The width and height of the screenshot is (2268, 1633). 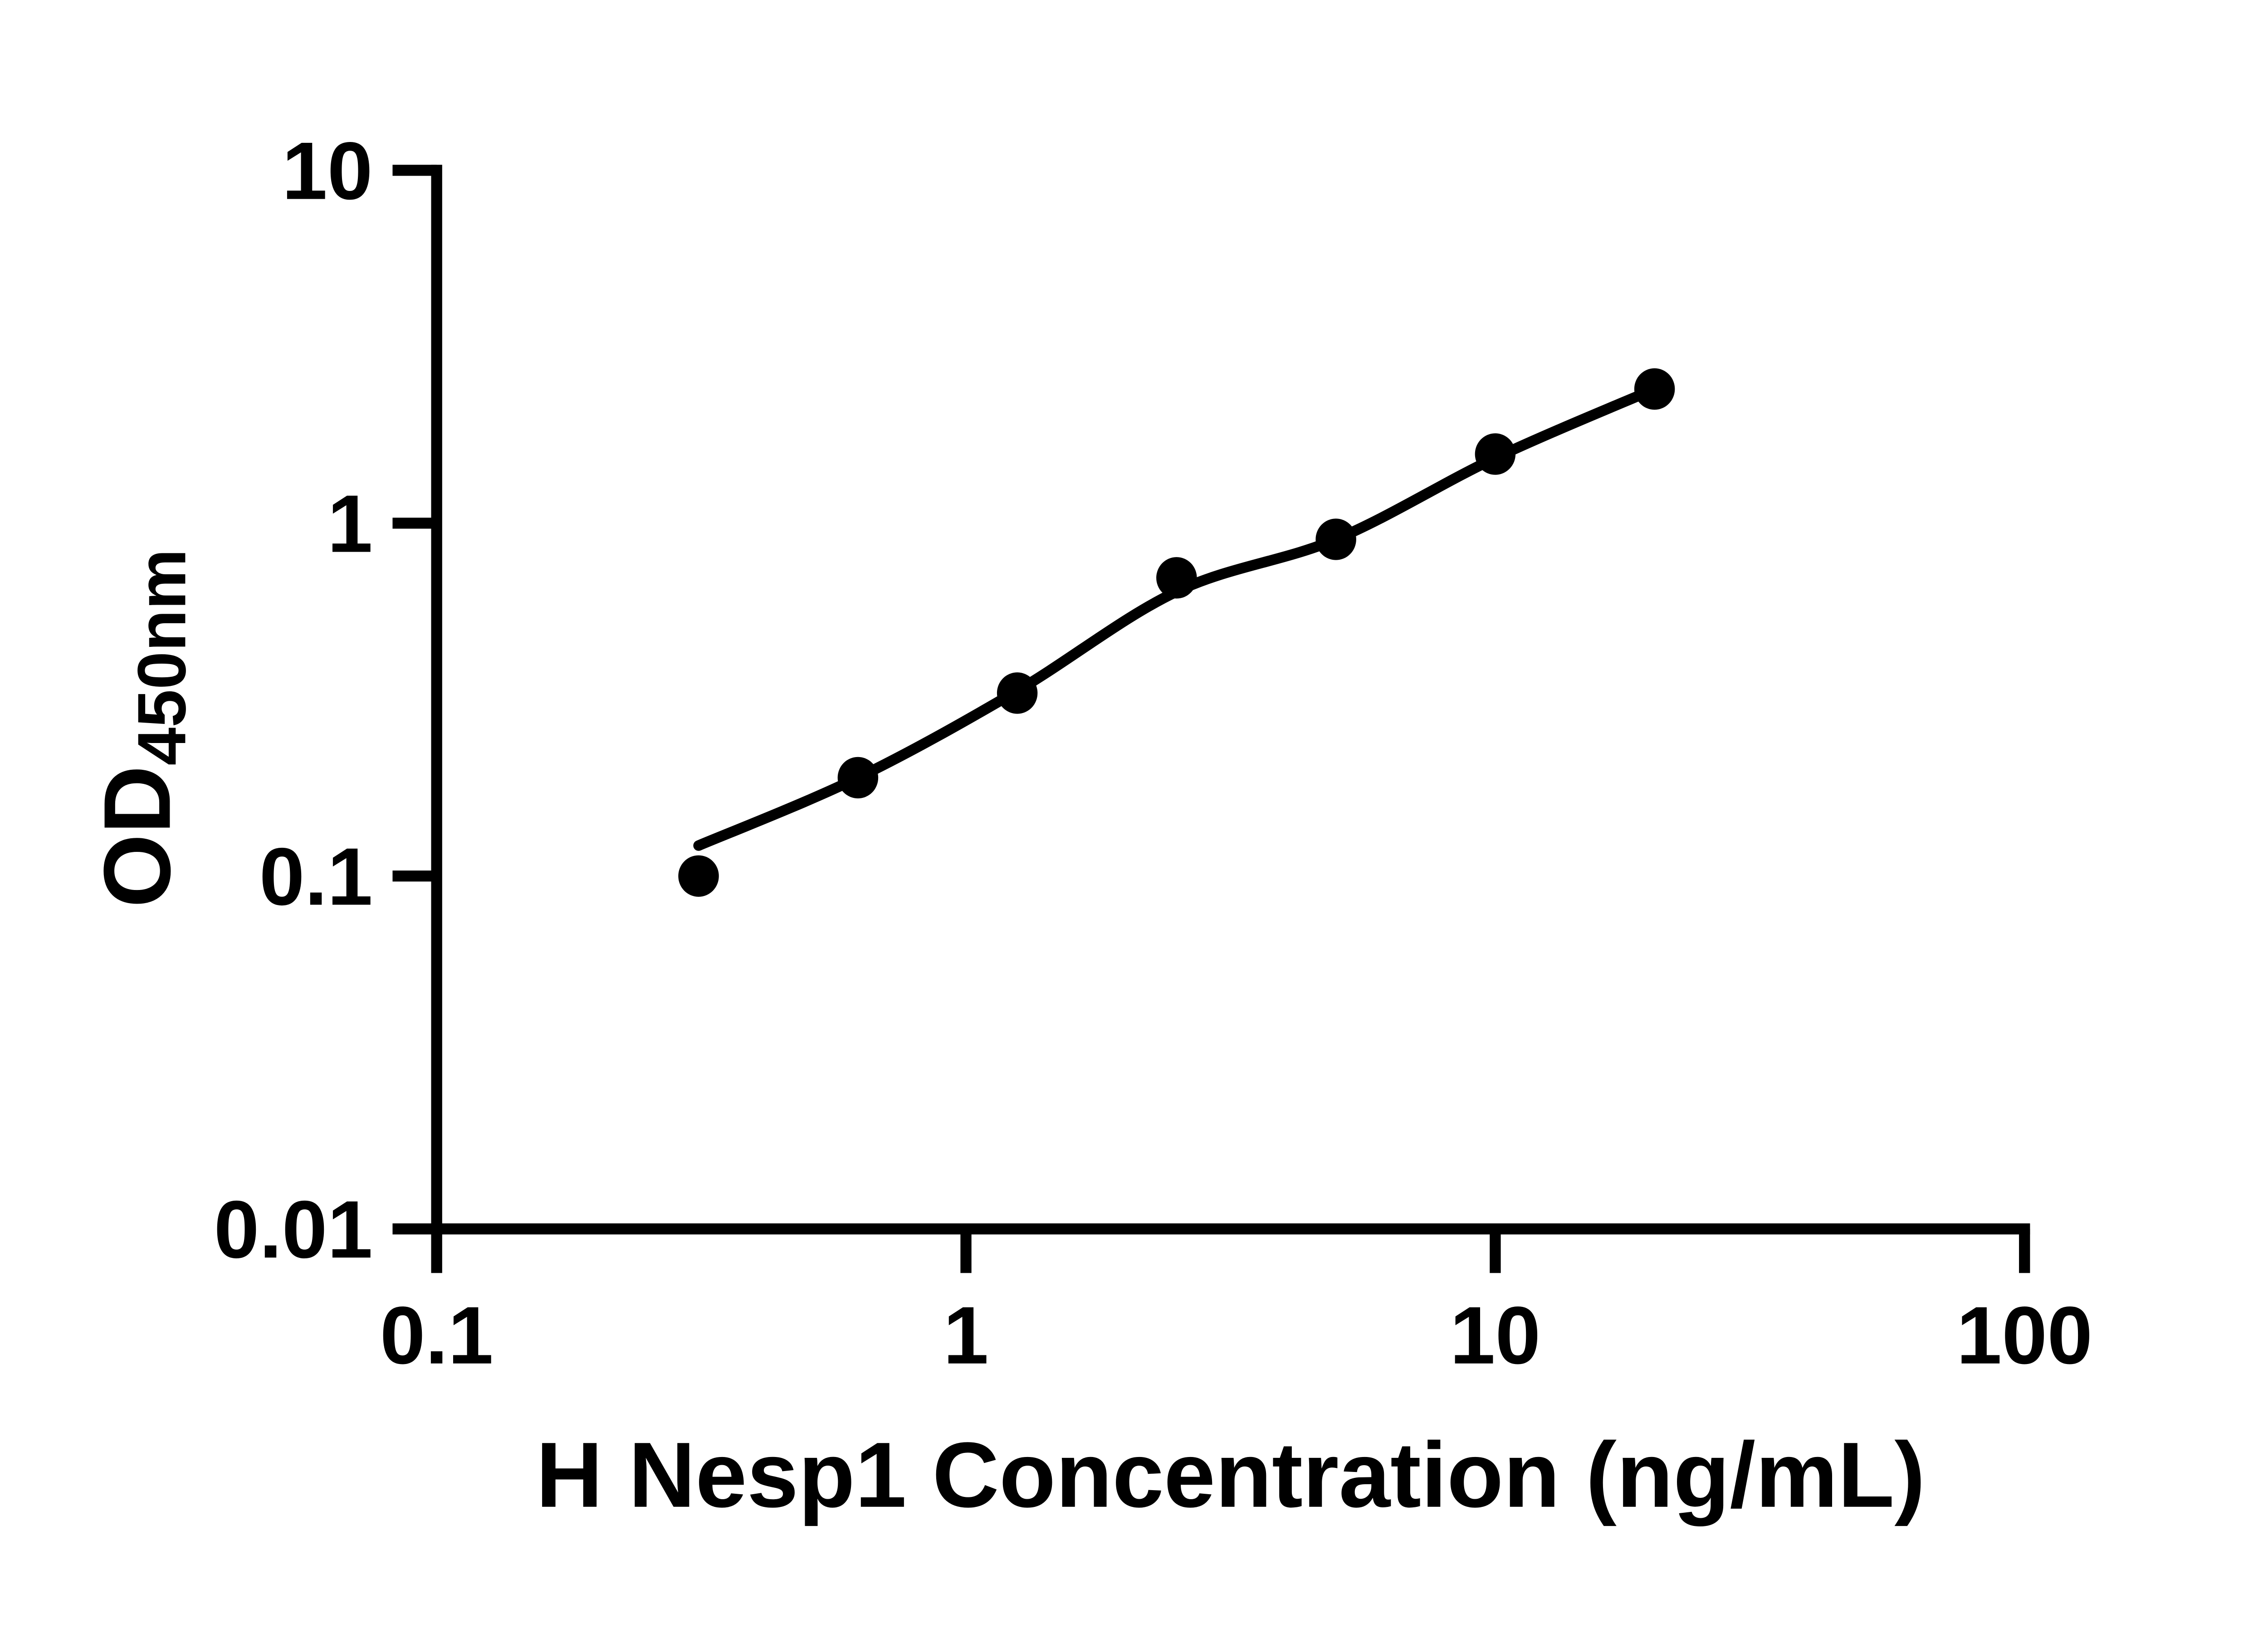 What do you see at coordinates (293, 1229) in the screenshot?
I see `y-tick-label: 0.01` at bounding box center [293, 1229].